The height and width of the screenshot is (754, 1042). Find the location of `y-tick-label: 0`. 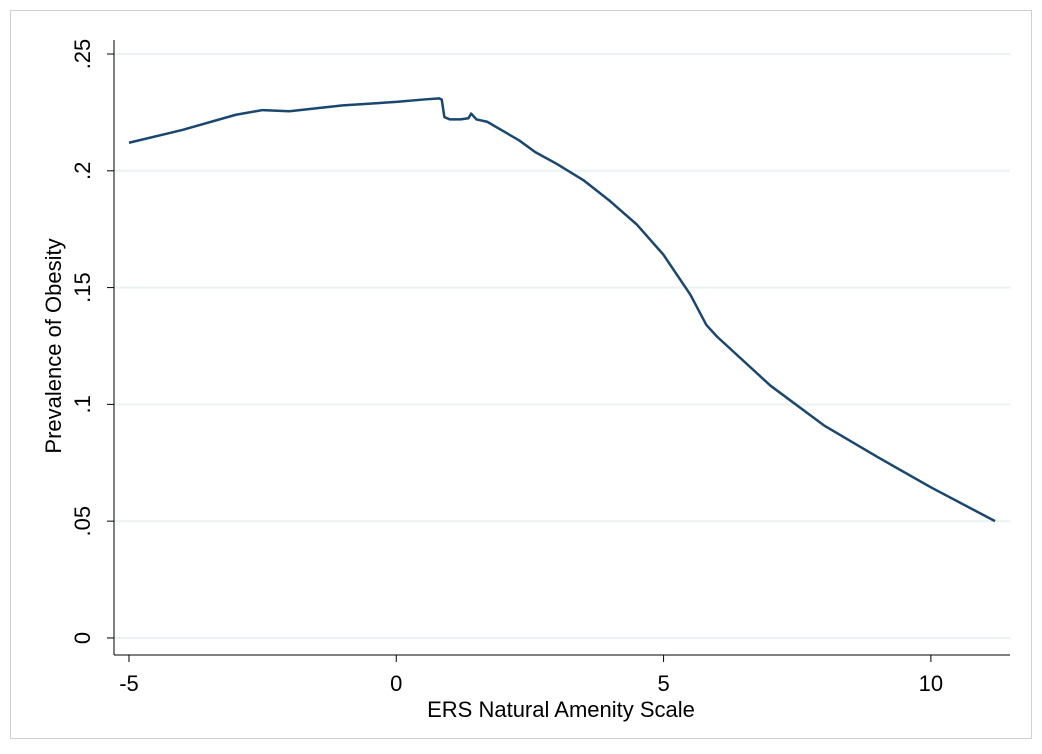

y-tick-label: 0 is located at coordinates (82, 638).